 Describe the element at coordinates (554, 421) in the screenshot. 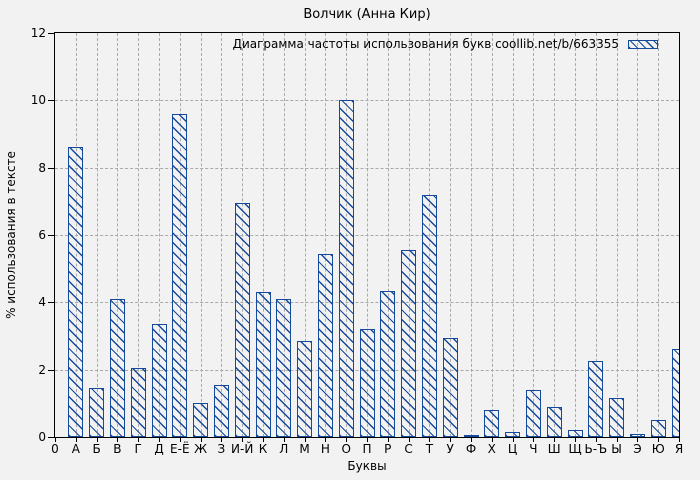

I see `bar-Ш` at that location.